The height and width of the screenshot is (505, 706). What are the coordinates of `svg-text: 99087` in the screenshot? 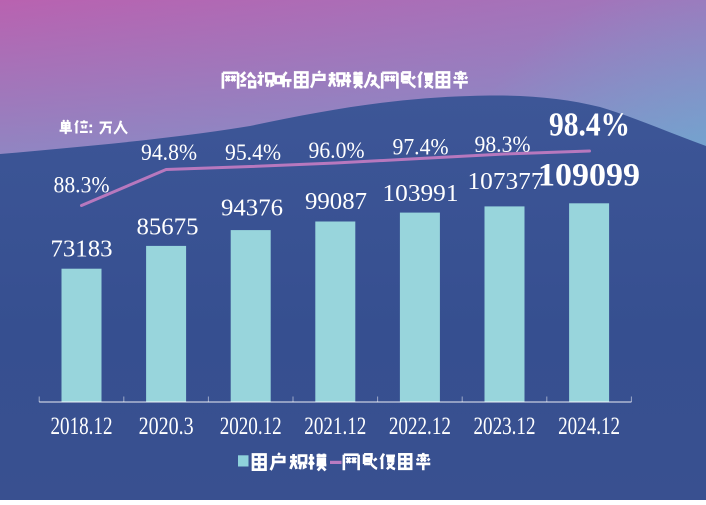 It's located at (336, 202).